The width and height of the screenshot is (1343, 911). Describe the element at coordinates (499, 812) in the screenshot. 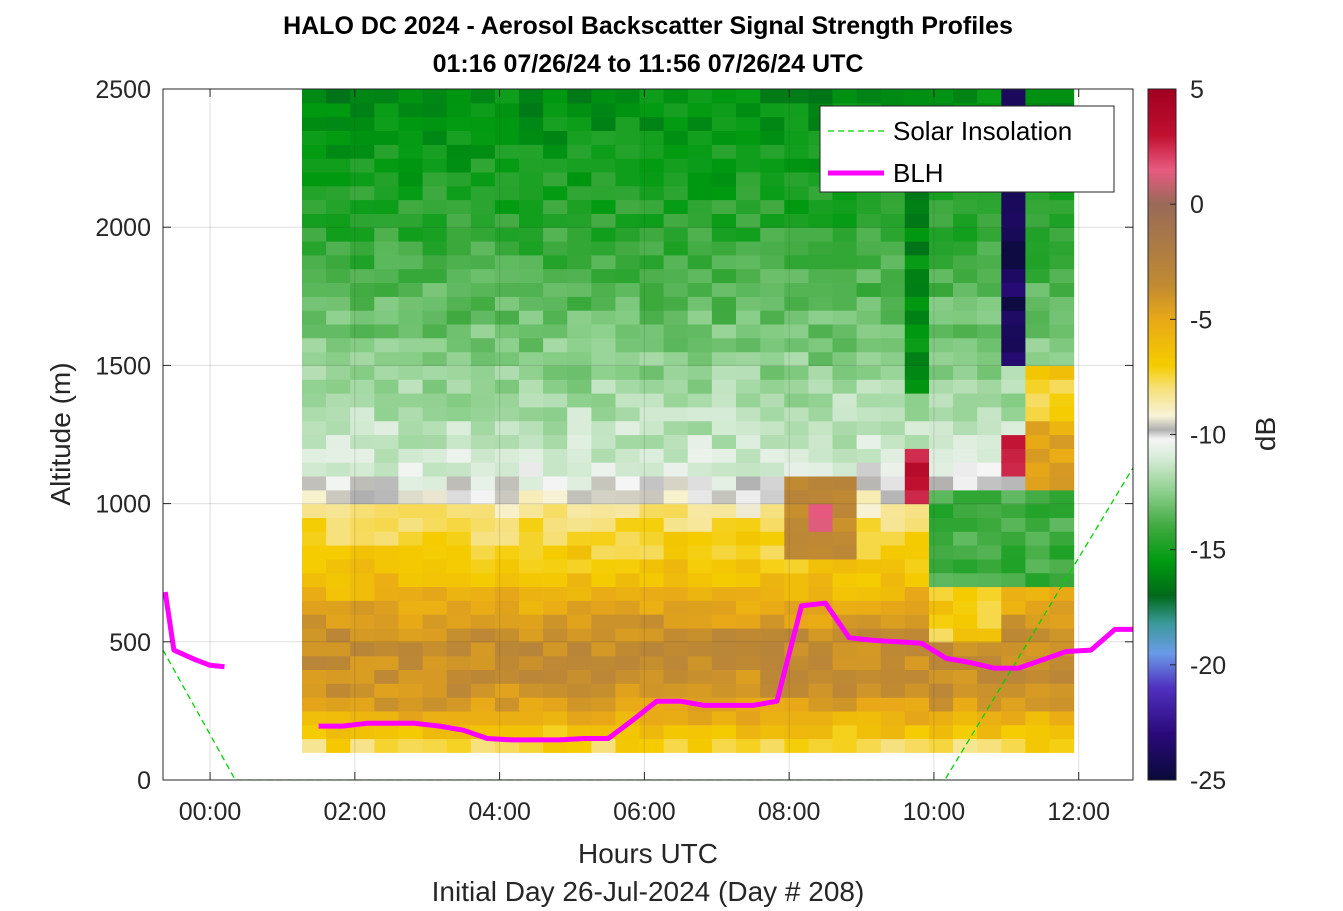

I see `x-tick-label: 04:00` at that location.